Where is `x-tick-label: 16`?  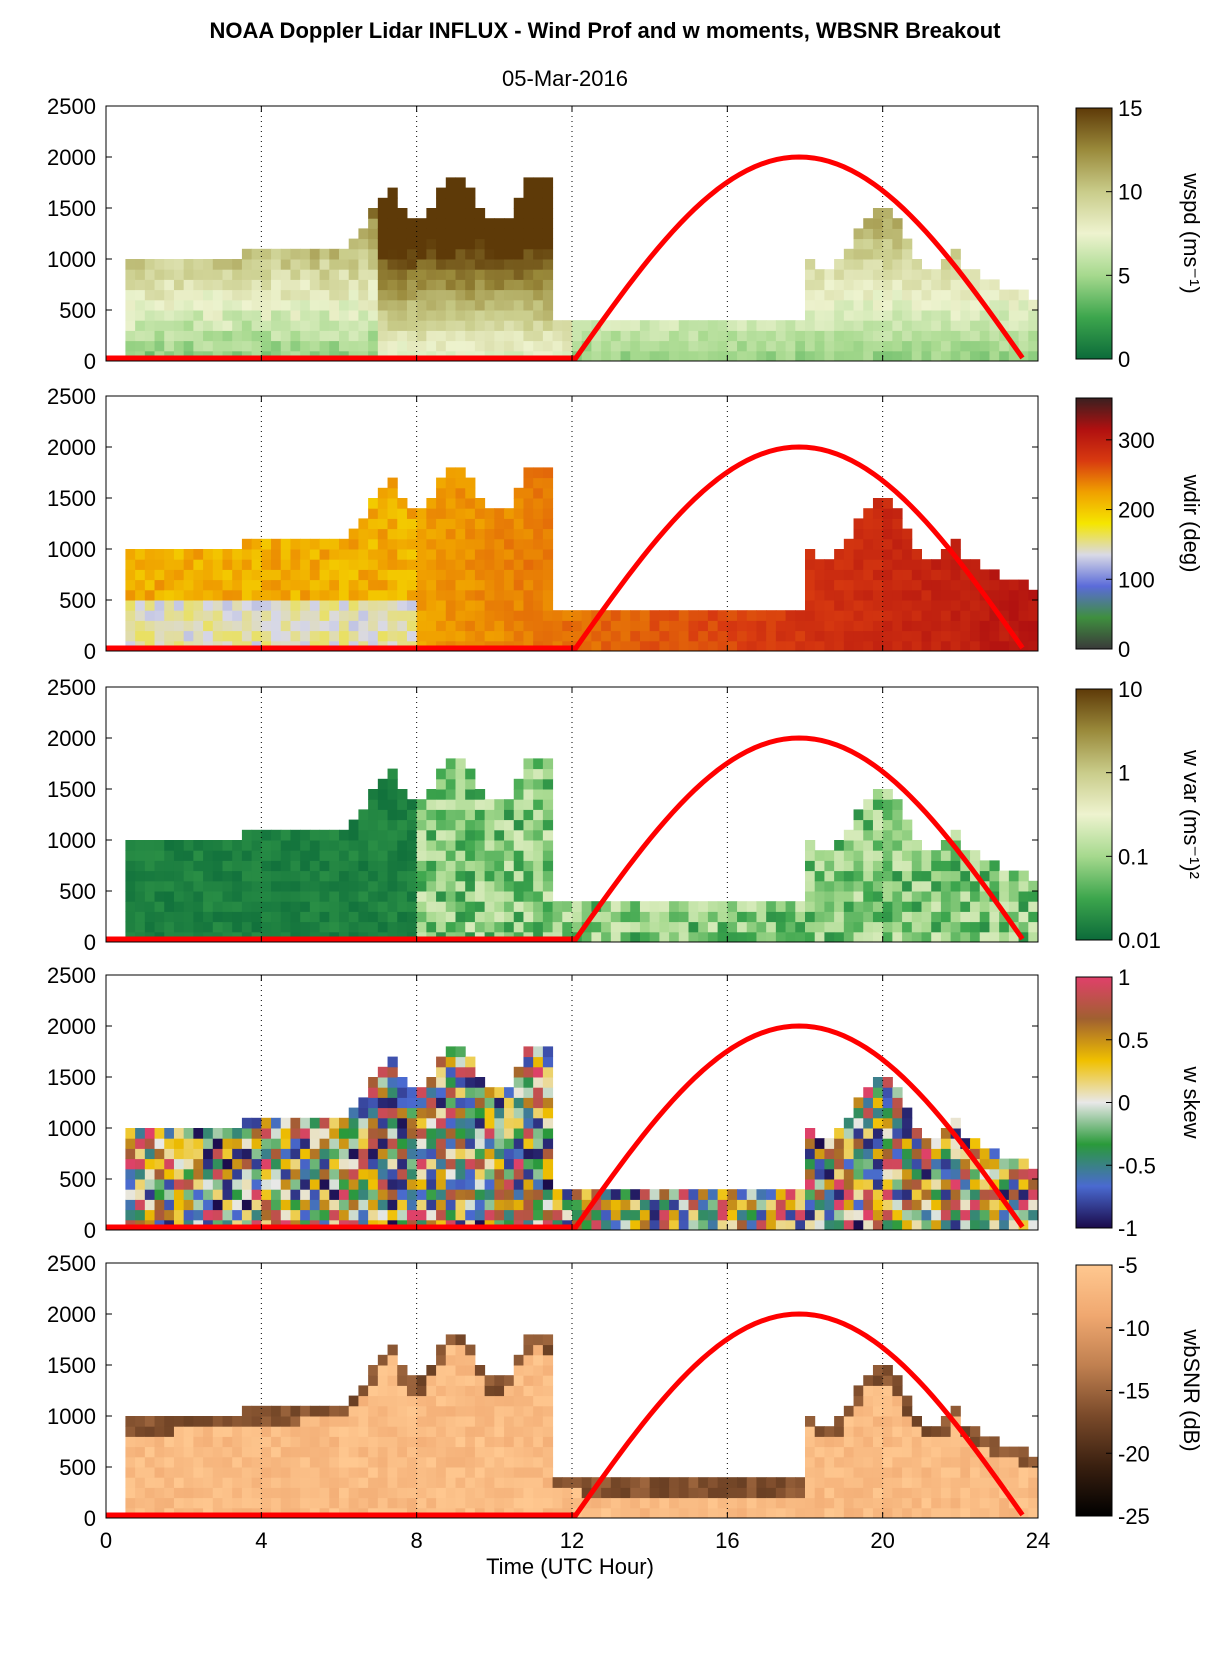
x-tick-label: 16 is located at coordinates (727, 1540).